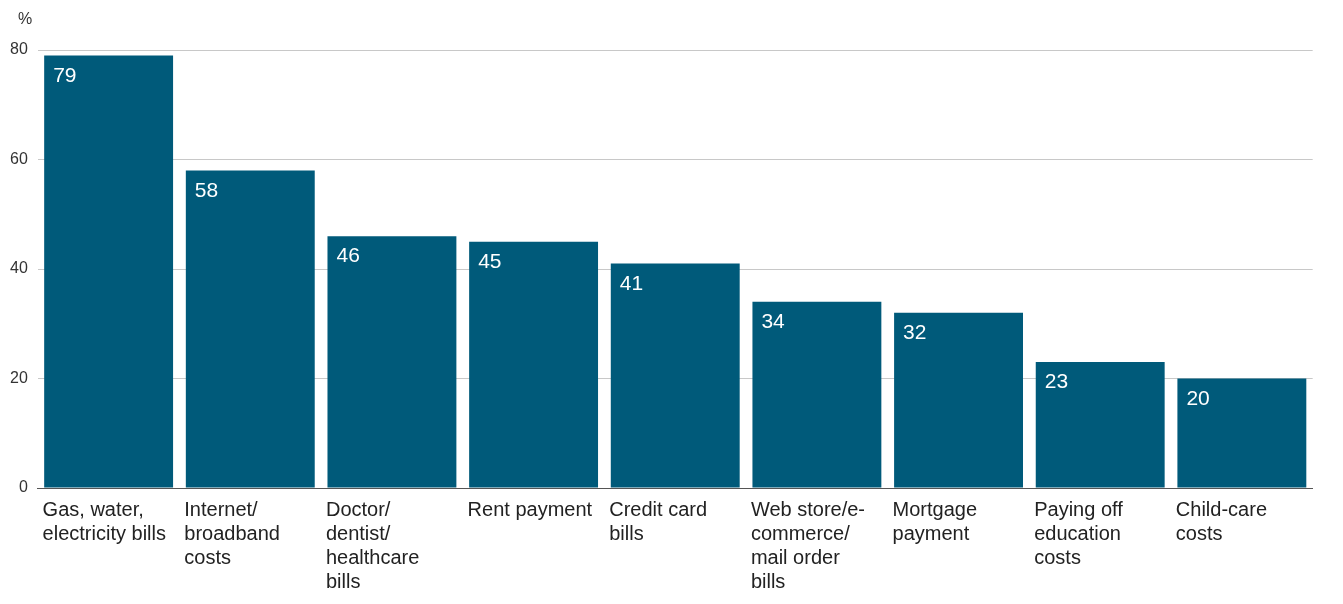  Describe the element at coordinates (65, 74) in the screenshot. I see `data-label: 79` at that location.